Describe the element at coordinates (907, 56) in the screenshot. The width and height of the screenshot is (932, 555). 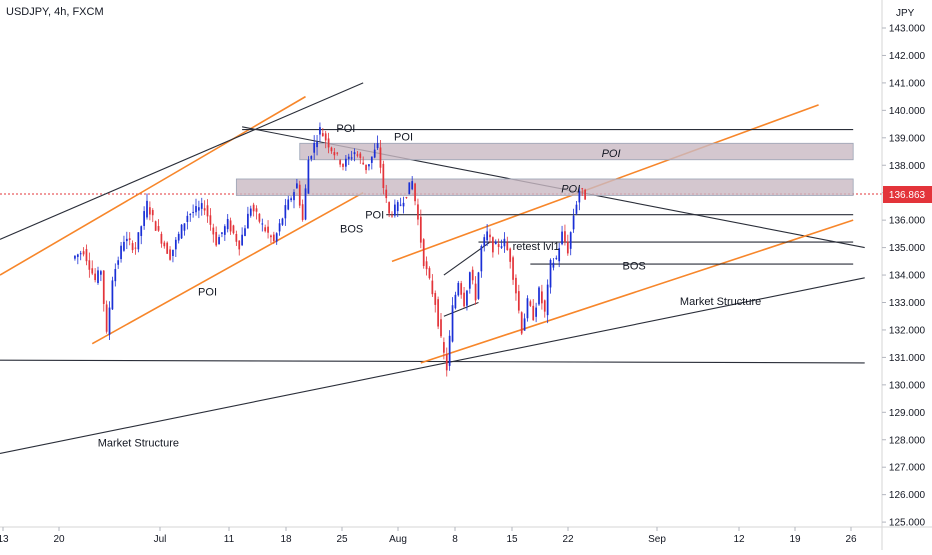
I see `y-tick-label-17: 142.000` at that location.